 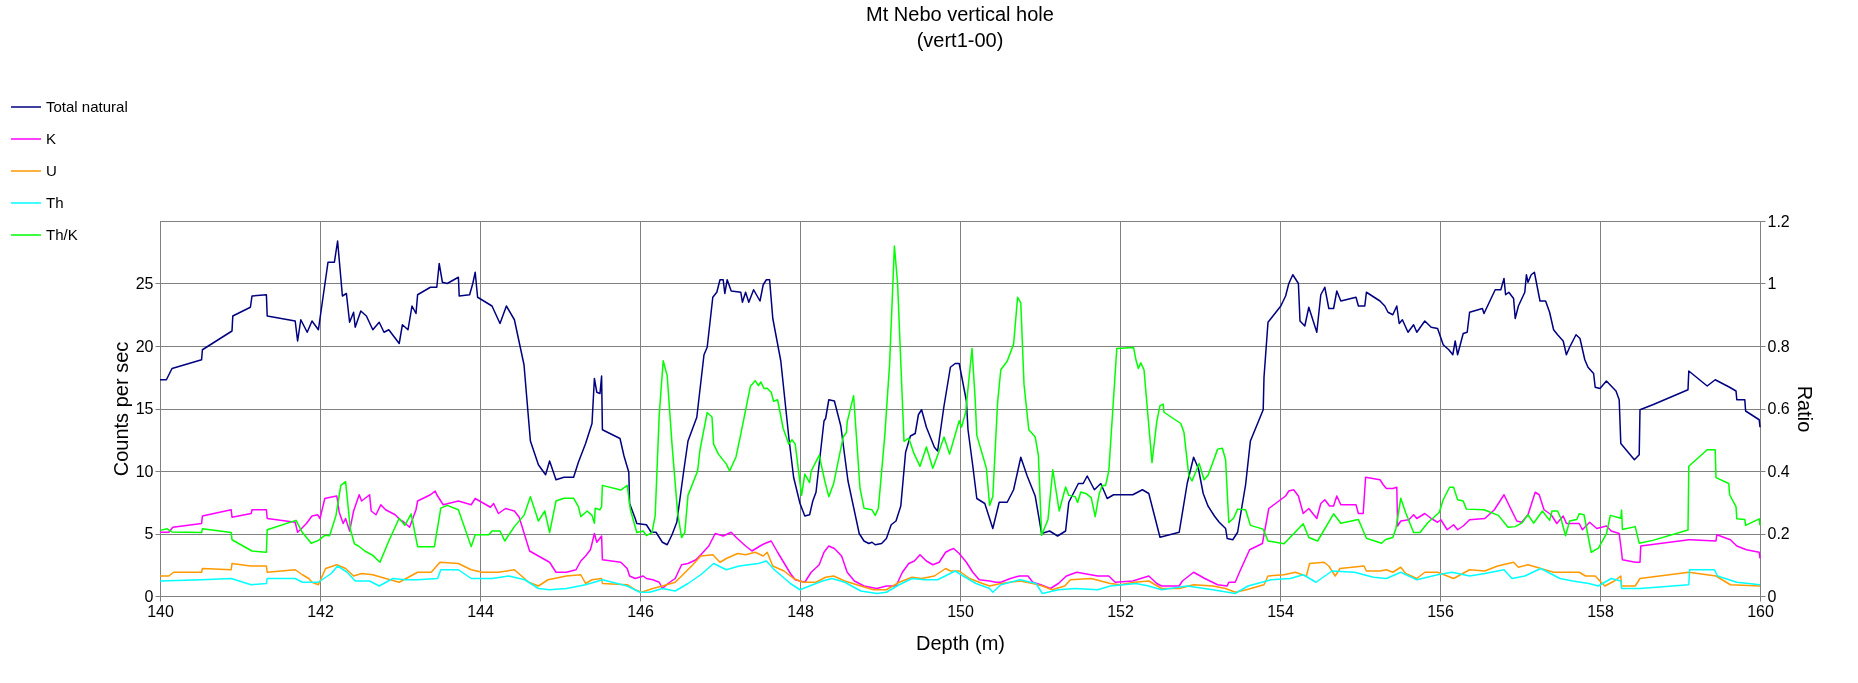 What do you see at coordinates (87, 106) in the screenshot?
I see `legend-label: Total natural` at bounding box center [87, 106].